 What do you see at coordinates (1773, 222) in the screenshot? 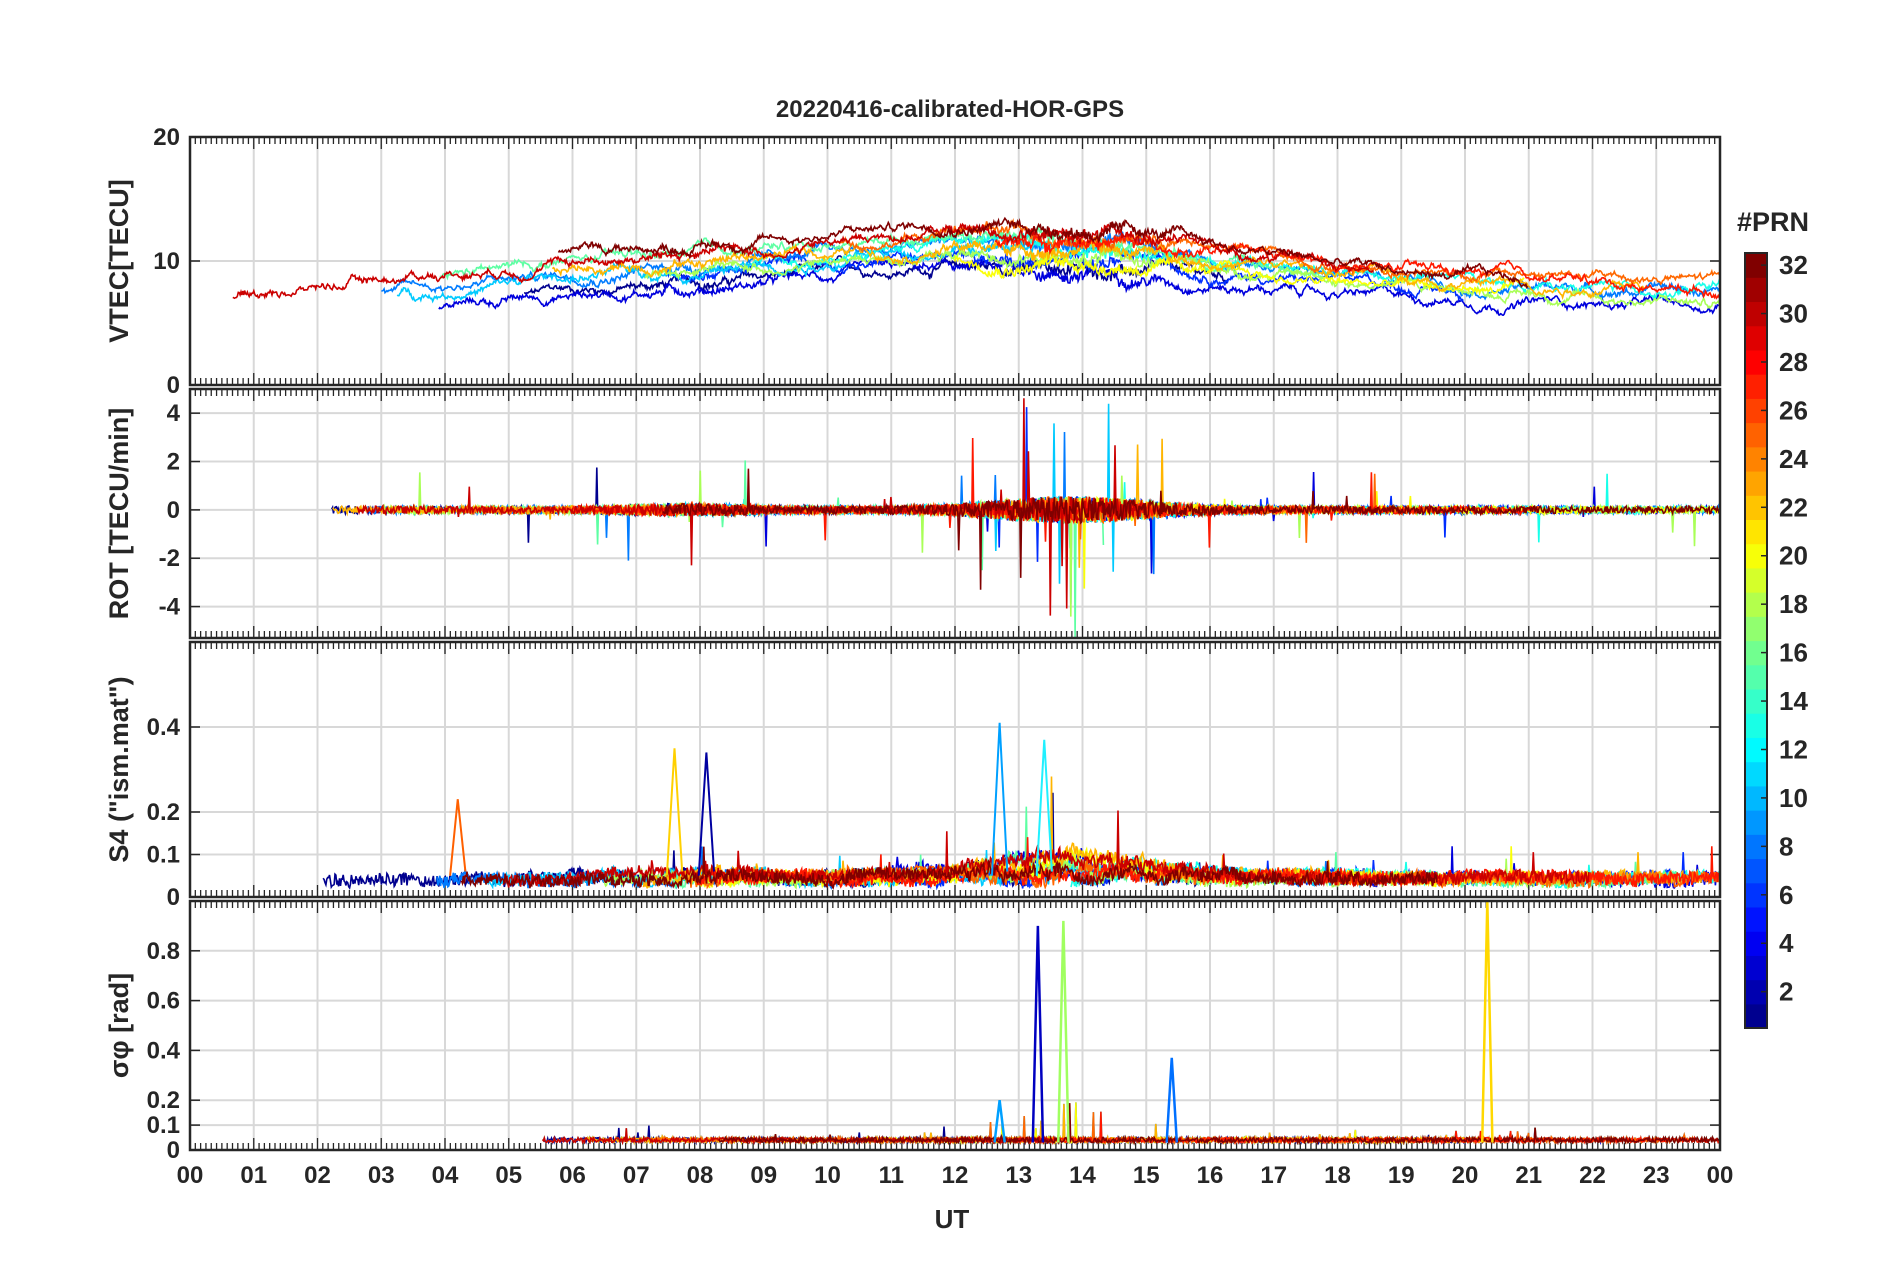
I see `colorbar-title: #PRN` at bounding box center [1773, 222].